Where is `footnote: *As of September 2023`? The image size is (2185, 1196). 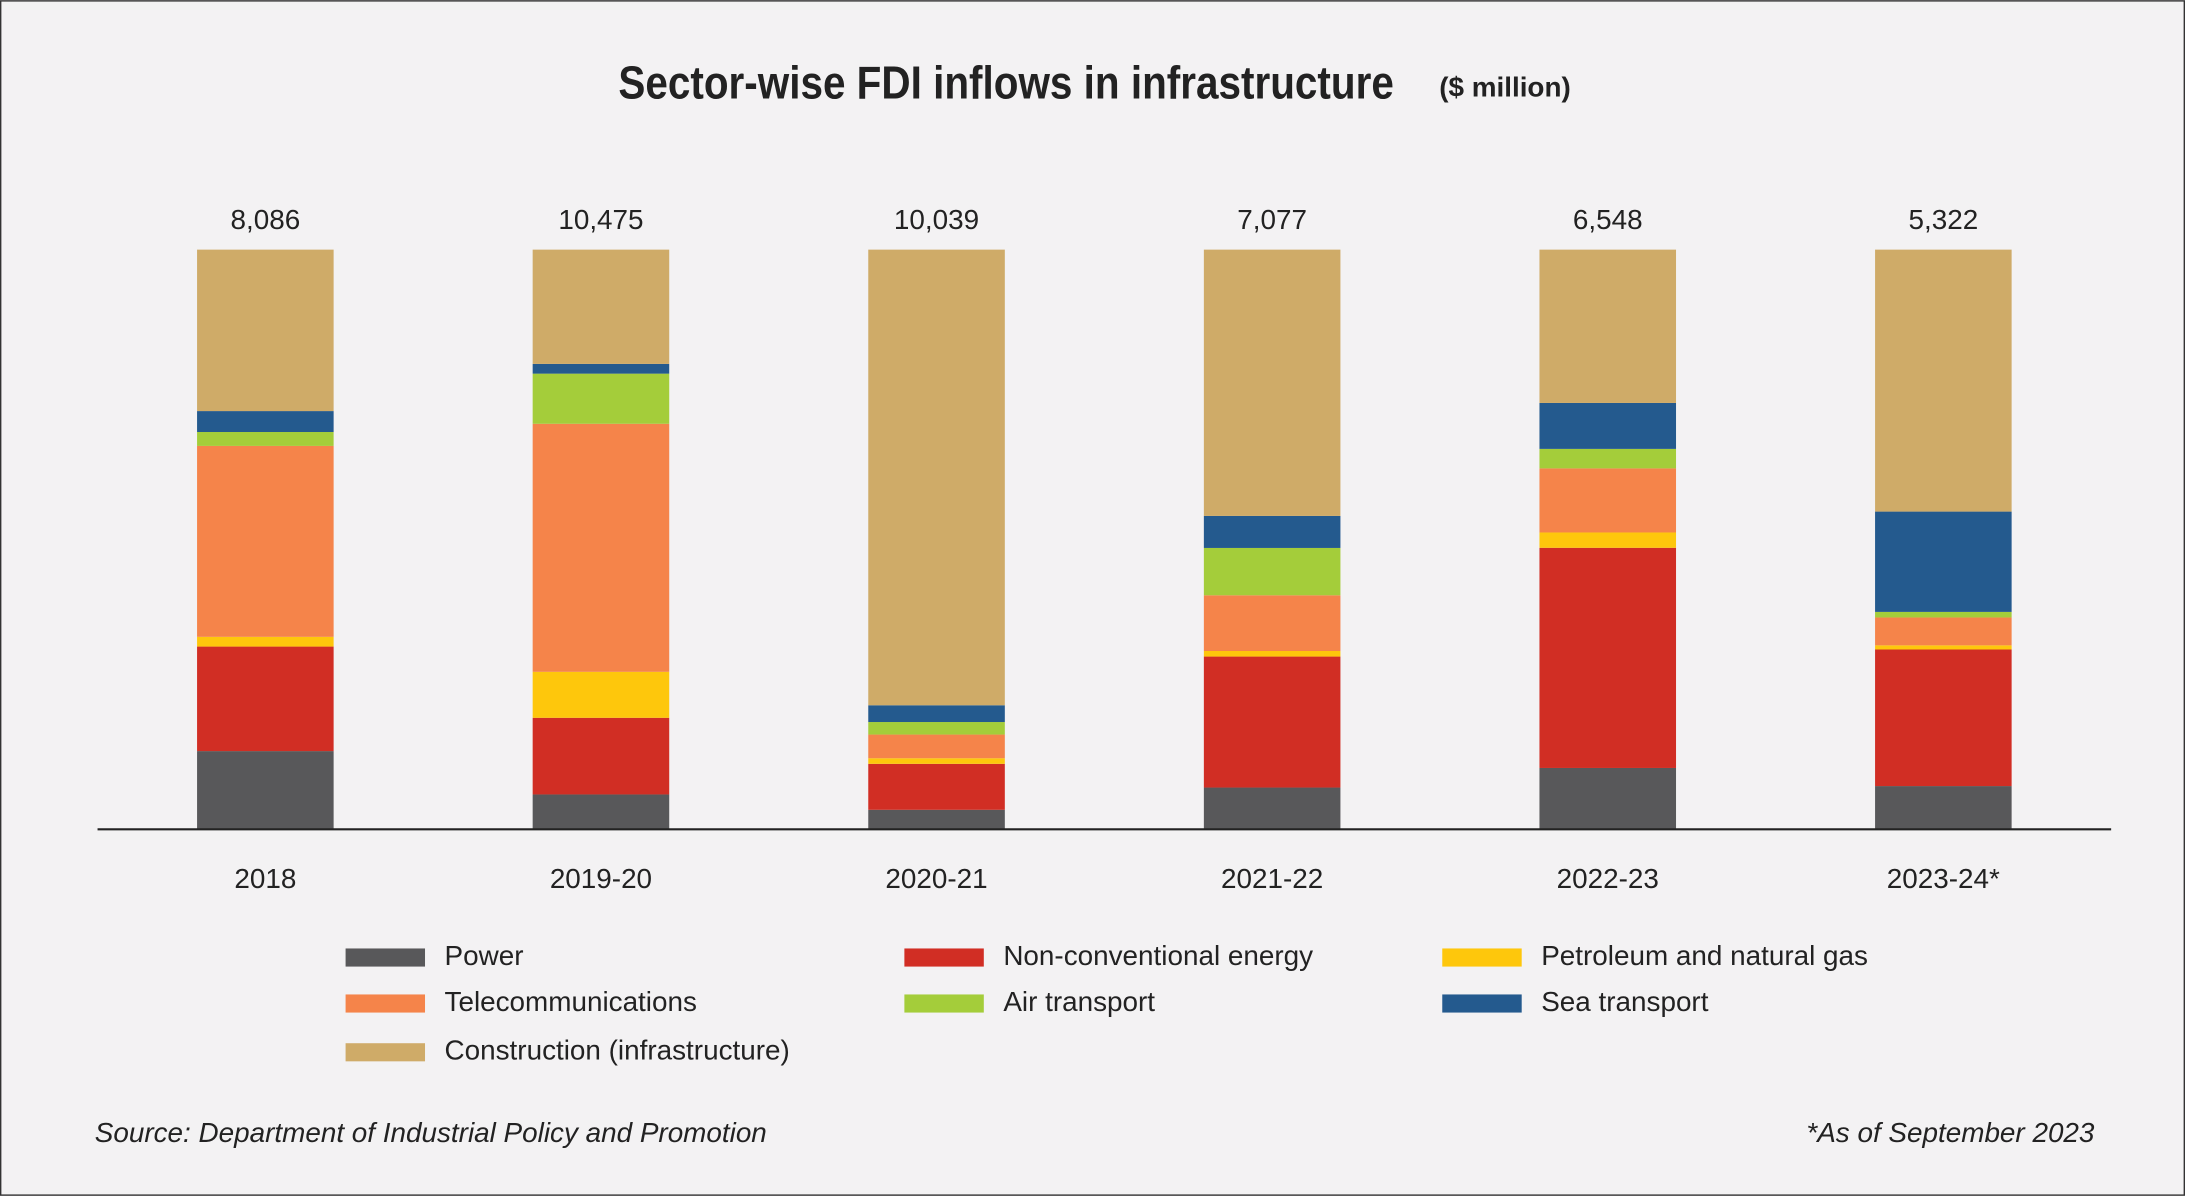
footnote: *As of September 2023 is located at coordinates (1950, 1132).